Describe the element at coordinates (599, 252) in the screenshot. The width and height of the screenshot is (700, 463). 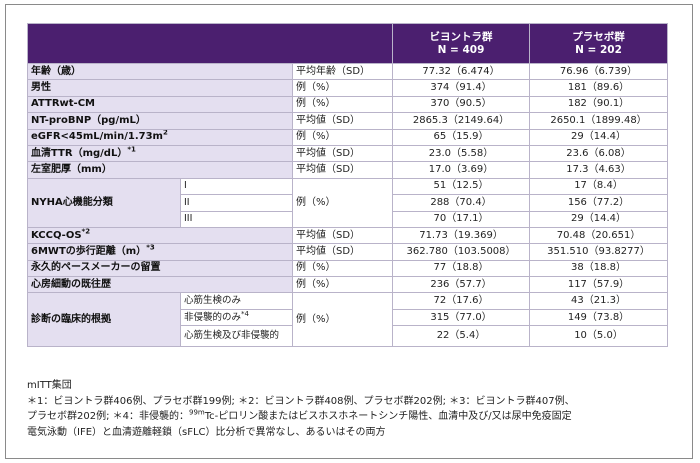
I see `row-value-group2: 351.510（93.8277）` at that location.